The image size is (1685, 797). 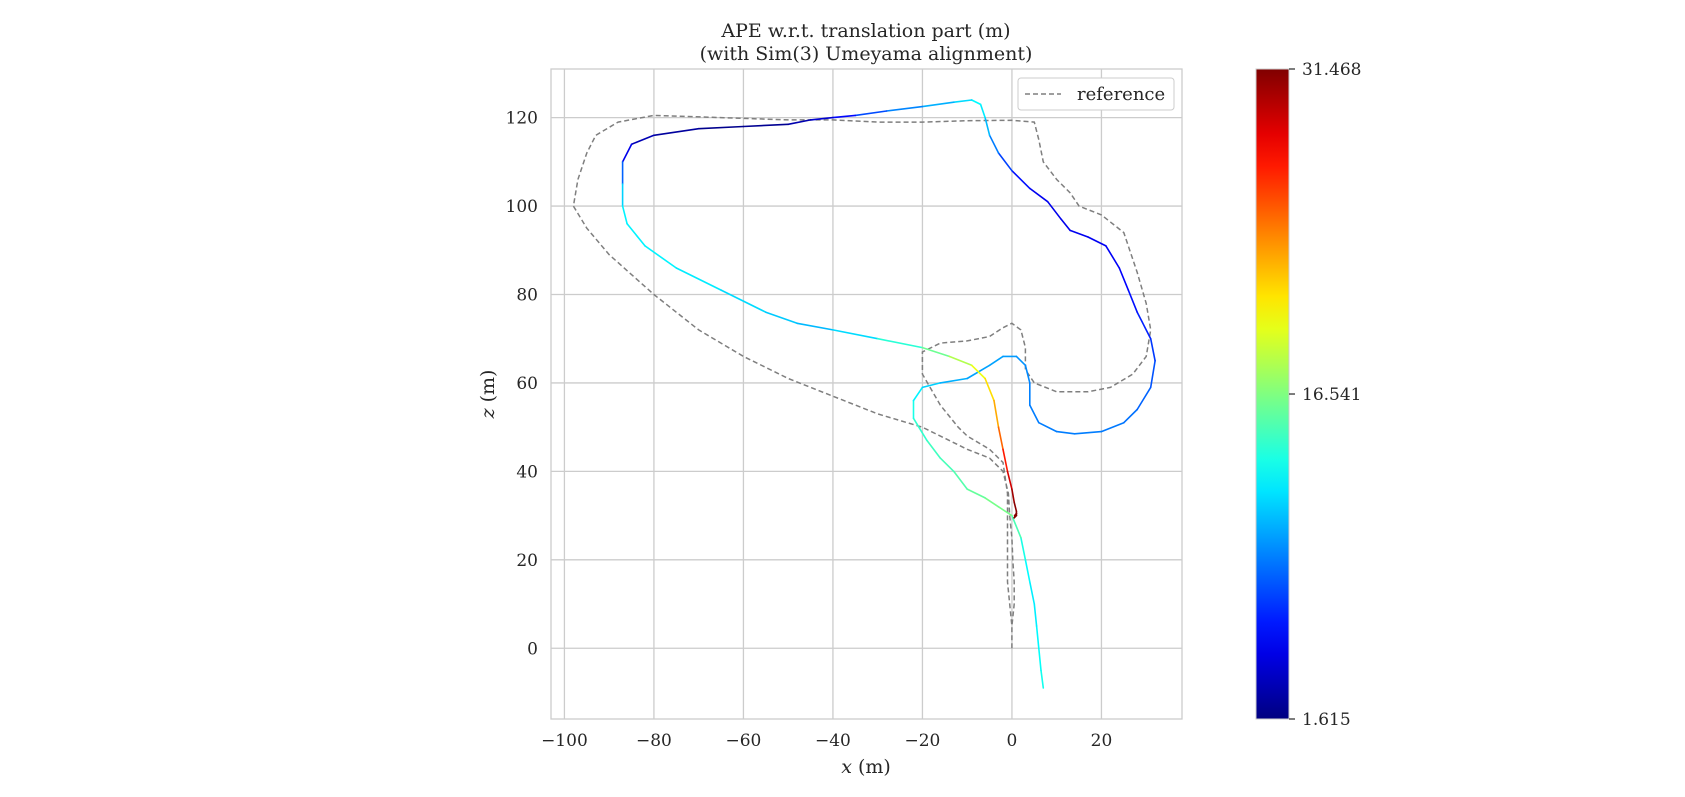 I want to click on x-axis-label-unit: (m), so click(x=874, y=767).